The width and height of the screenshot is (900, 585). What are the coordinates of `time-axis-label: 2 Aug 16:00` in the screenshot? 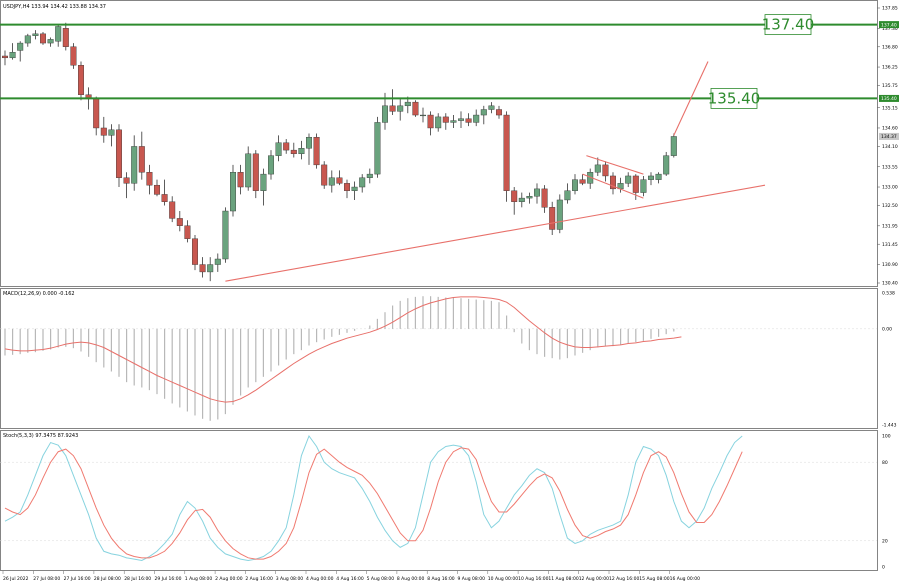 It's located at (259, 579).